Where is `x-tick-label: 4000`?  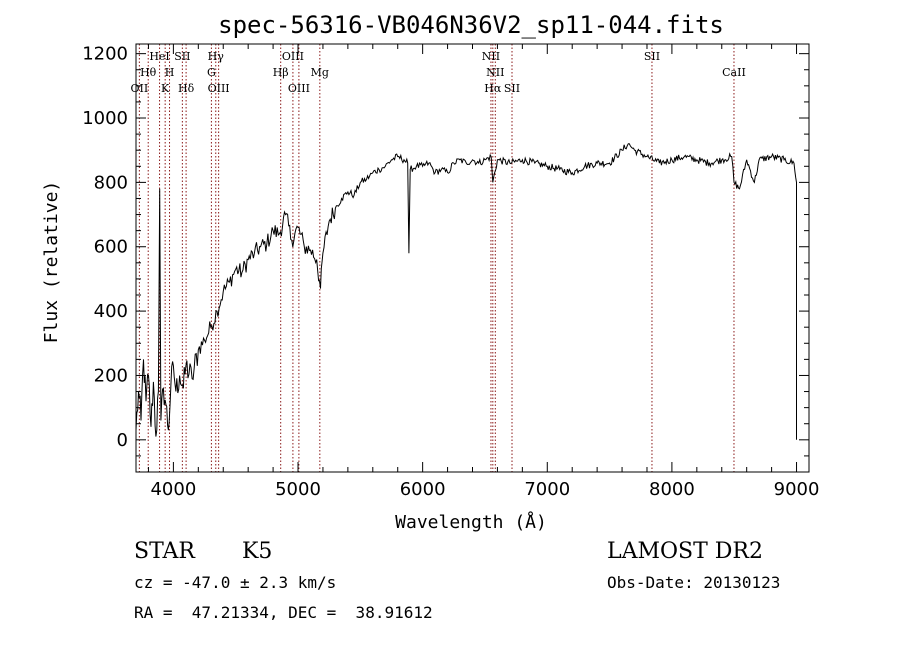
x-tick-label: 4000 is located at coordinates (173, 489).